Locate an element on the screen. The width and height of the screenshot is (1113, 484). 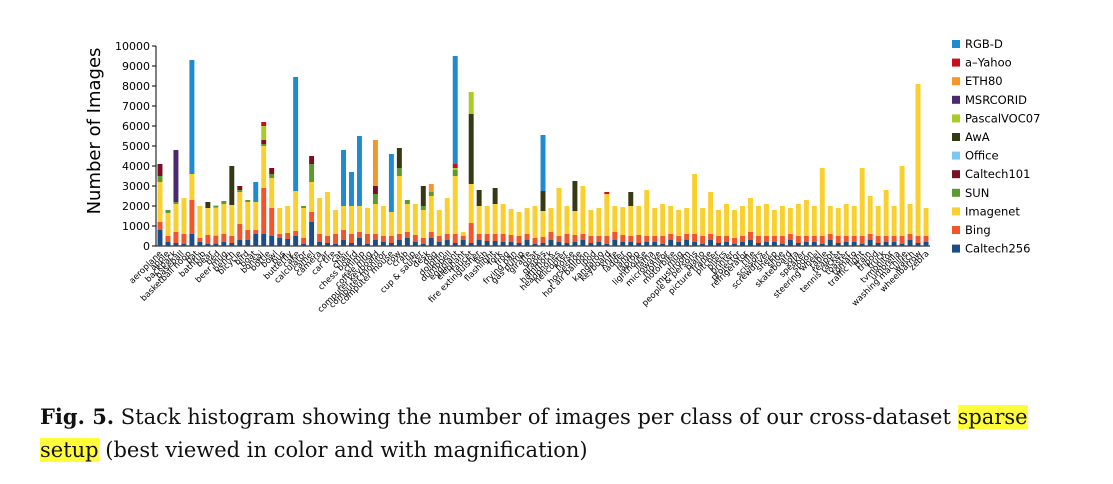
legend-entry: PascalVOC07 is located at coordinates (1002, 118).